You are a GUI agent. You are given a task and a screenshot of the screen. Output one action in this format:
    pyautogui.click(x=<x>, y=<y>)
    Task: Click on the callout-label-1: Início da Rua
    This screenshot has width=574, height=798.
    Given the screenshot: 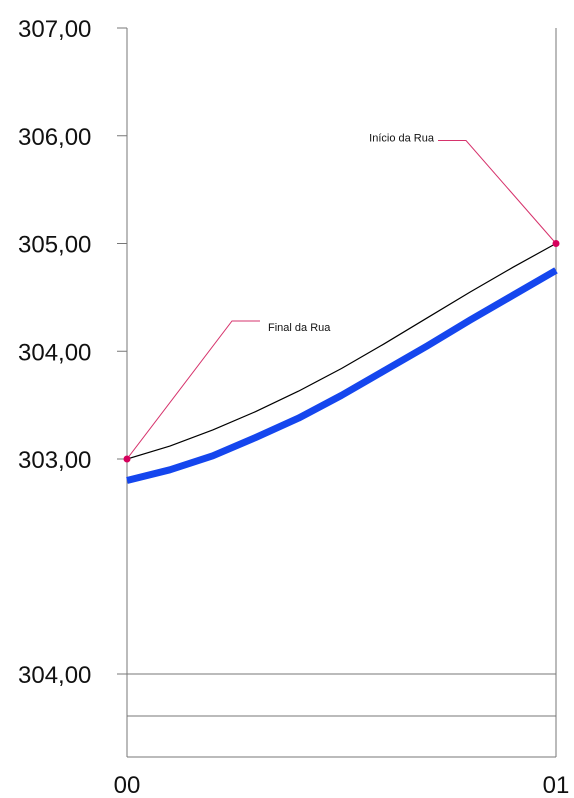 What is the action you would take?
    pyautogui.click(x=402, y=139)
    